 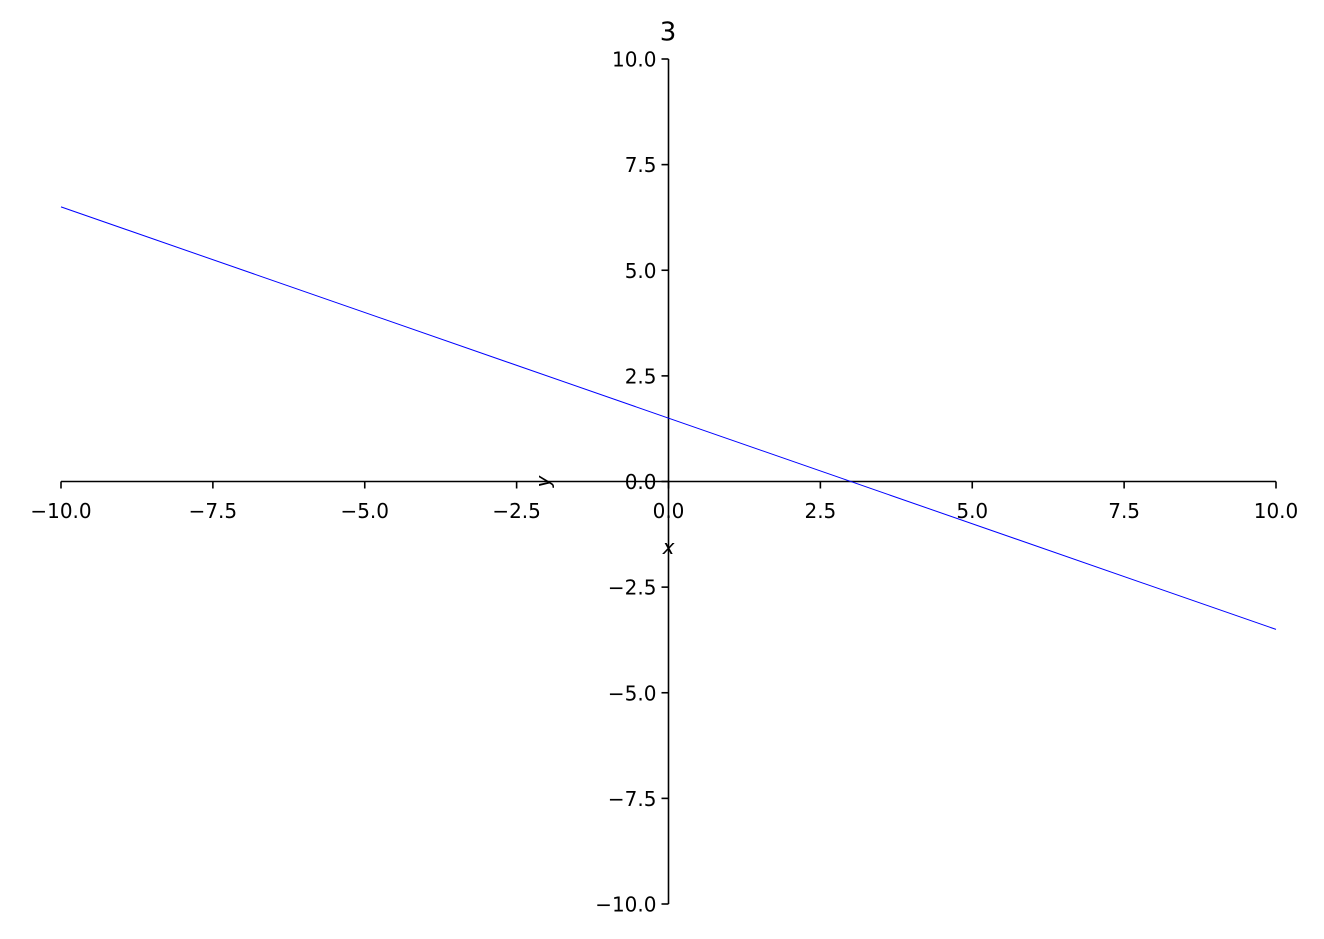 What do you see at coordinates (1124, 511) in the screenshot?
I see `x-tick-label: 7.5` at bounding box center [1124, 511].